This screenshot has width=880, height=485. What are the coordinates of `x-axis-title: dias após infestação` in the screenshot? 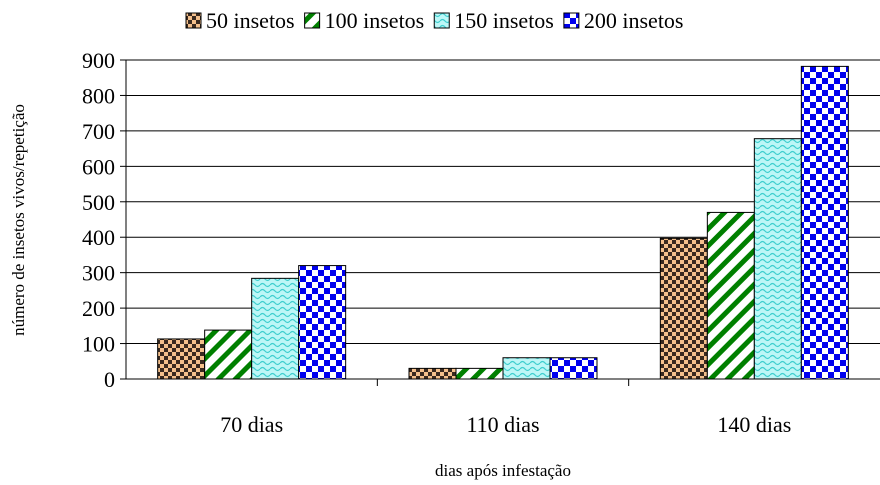 It's located at (503, 470).